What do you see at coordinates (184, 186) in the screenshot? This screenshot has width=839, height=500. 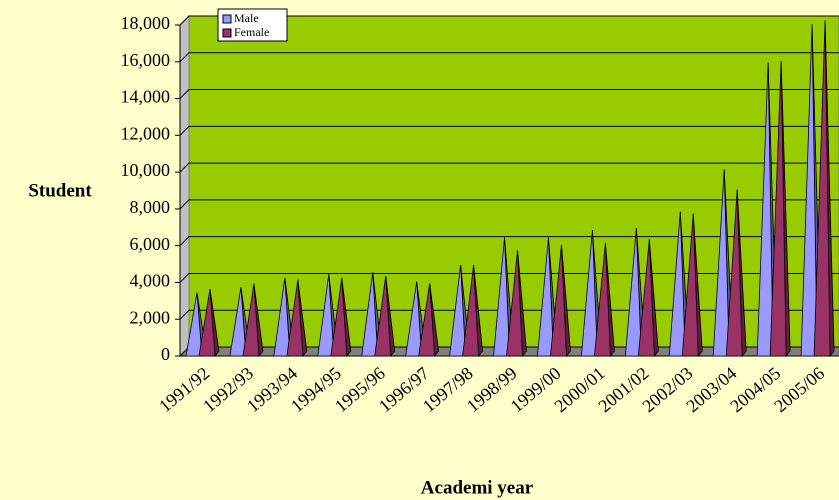 I see `side-wall` at bounding box center [184, 186].